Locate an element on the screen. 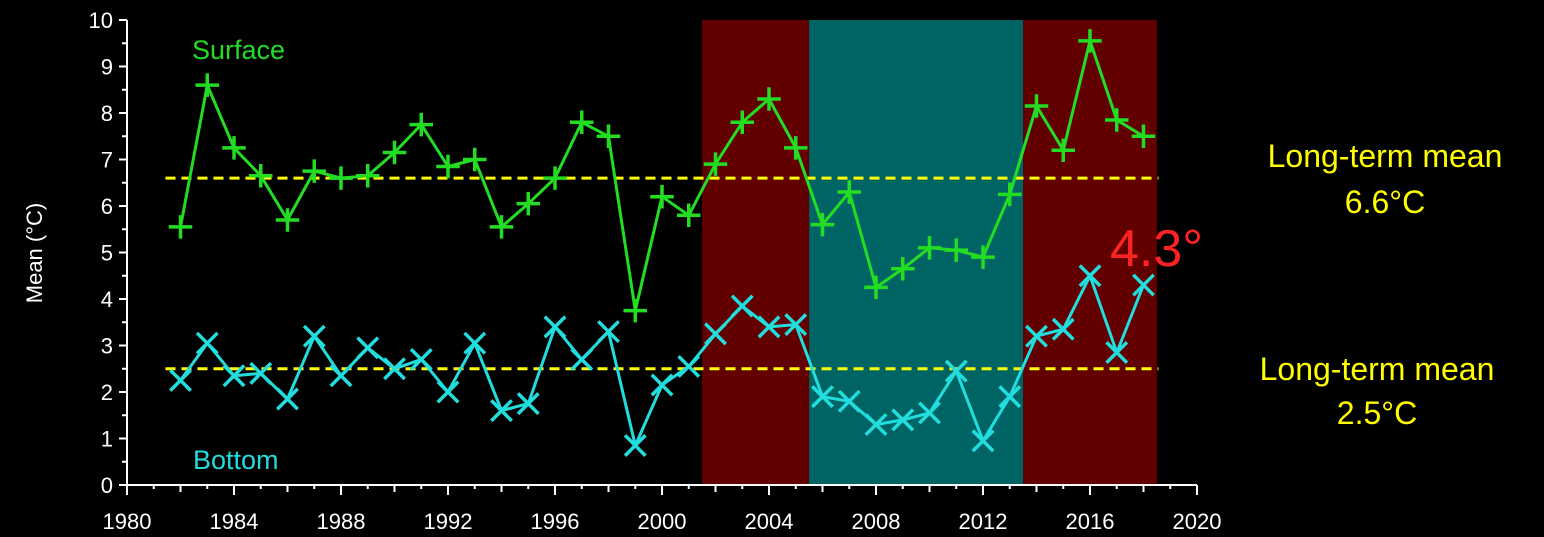 The image size is (1544, 537). bottom-point-1983 is located at coordinates (207, 343).